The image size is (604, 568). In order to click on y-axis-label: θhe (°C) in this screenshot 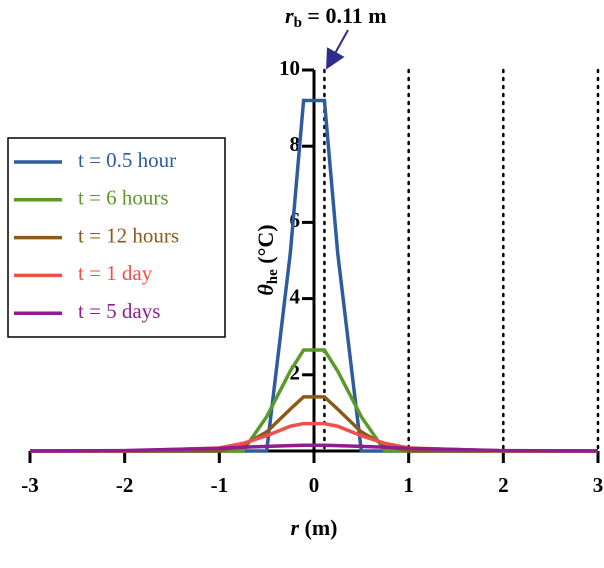, I will do `click(267, 259)`.